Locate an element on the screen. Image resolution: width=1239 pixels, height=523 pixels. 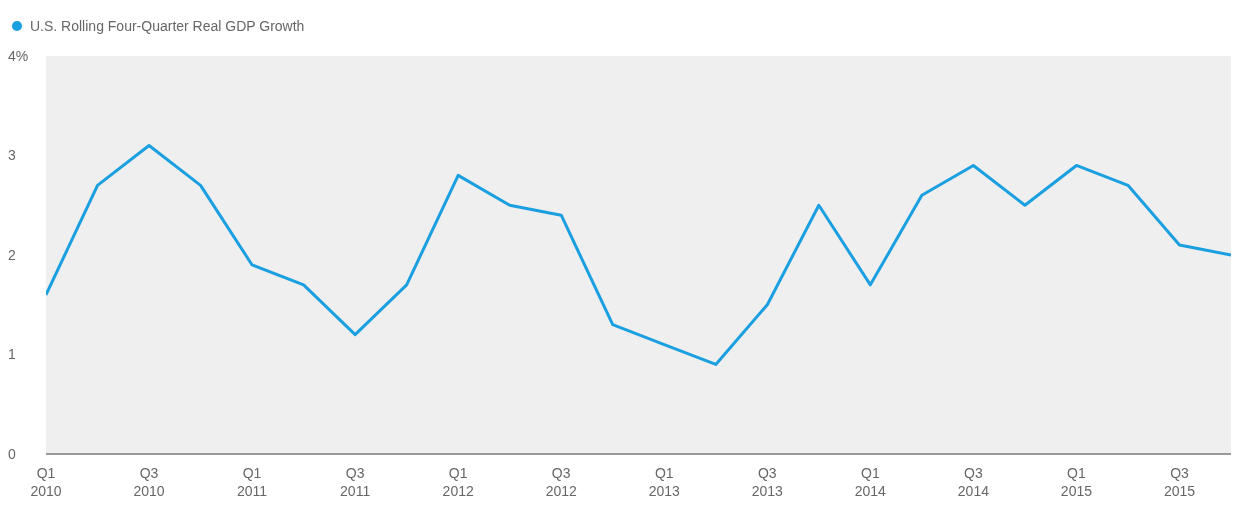
x-tick-label: Q3 2011 is located at coordinates (355, 482).